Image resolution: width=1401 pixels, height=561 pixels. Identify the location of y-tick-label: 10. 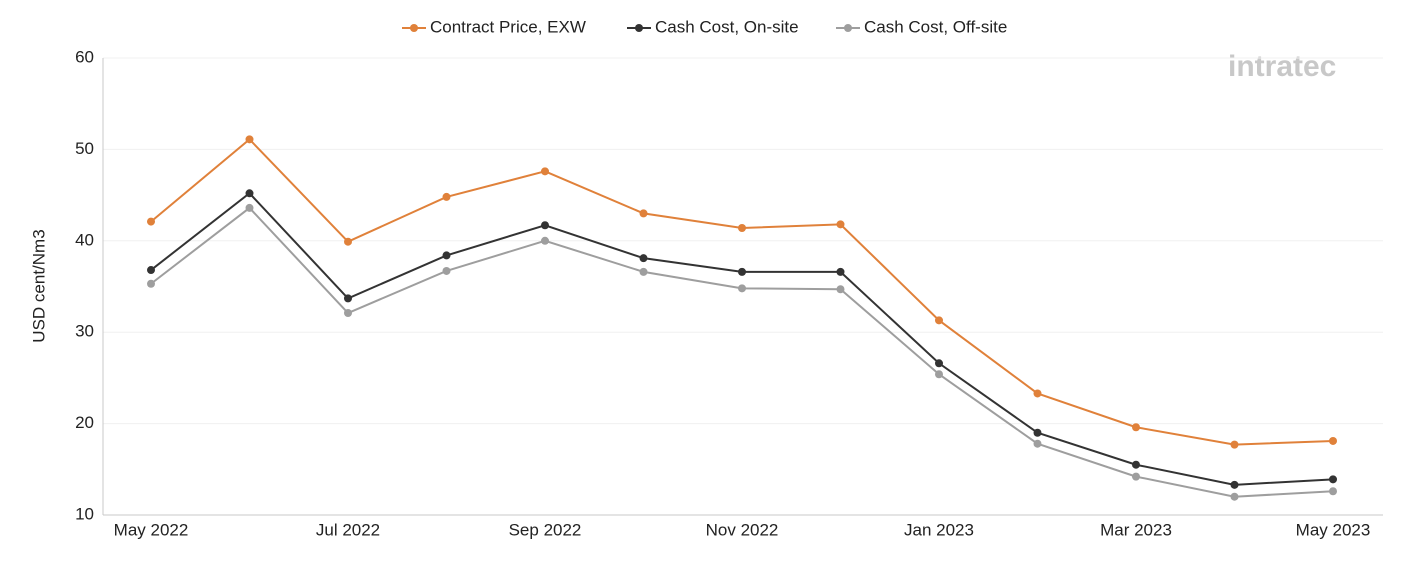
(84, 513).